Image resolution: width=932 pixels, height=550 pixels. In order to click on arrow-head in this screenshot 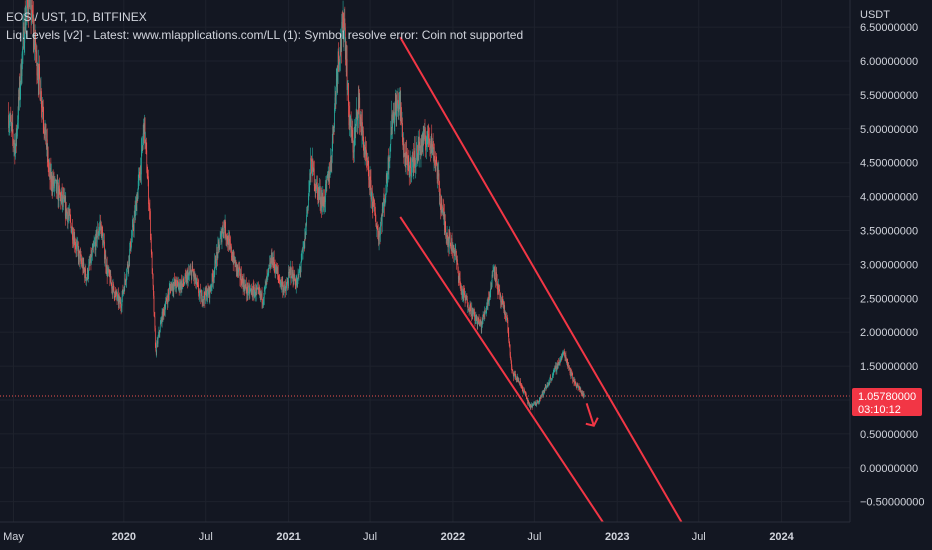, I will do `click(592, 422)`.